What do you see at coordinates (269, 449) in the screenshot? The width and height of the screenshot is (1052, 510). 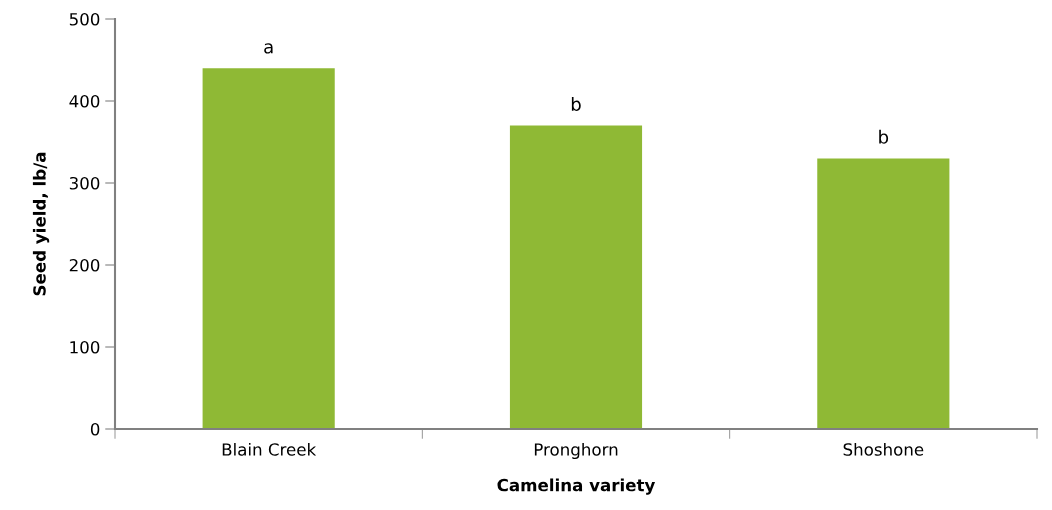 I see `x-tick-label: Blain Creek` at bounding box center [269, 449].